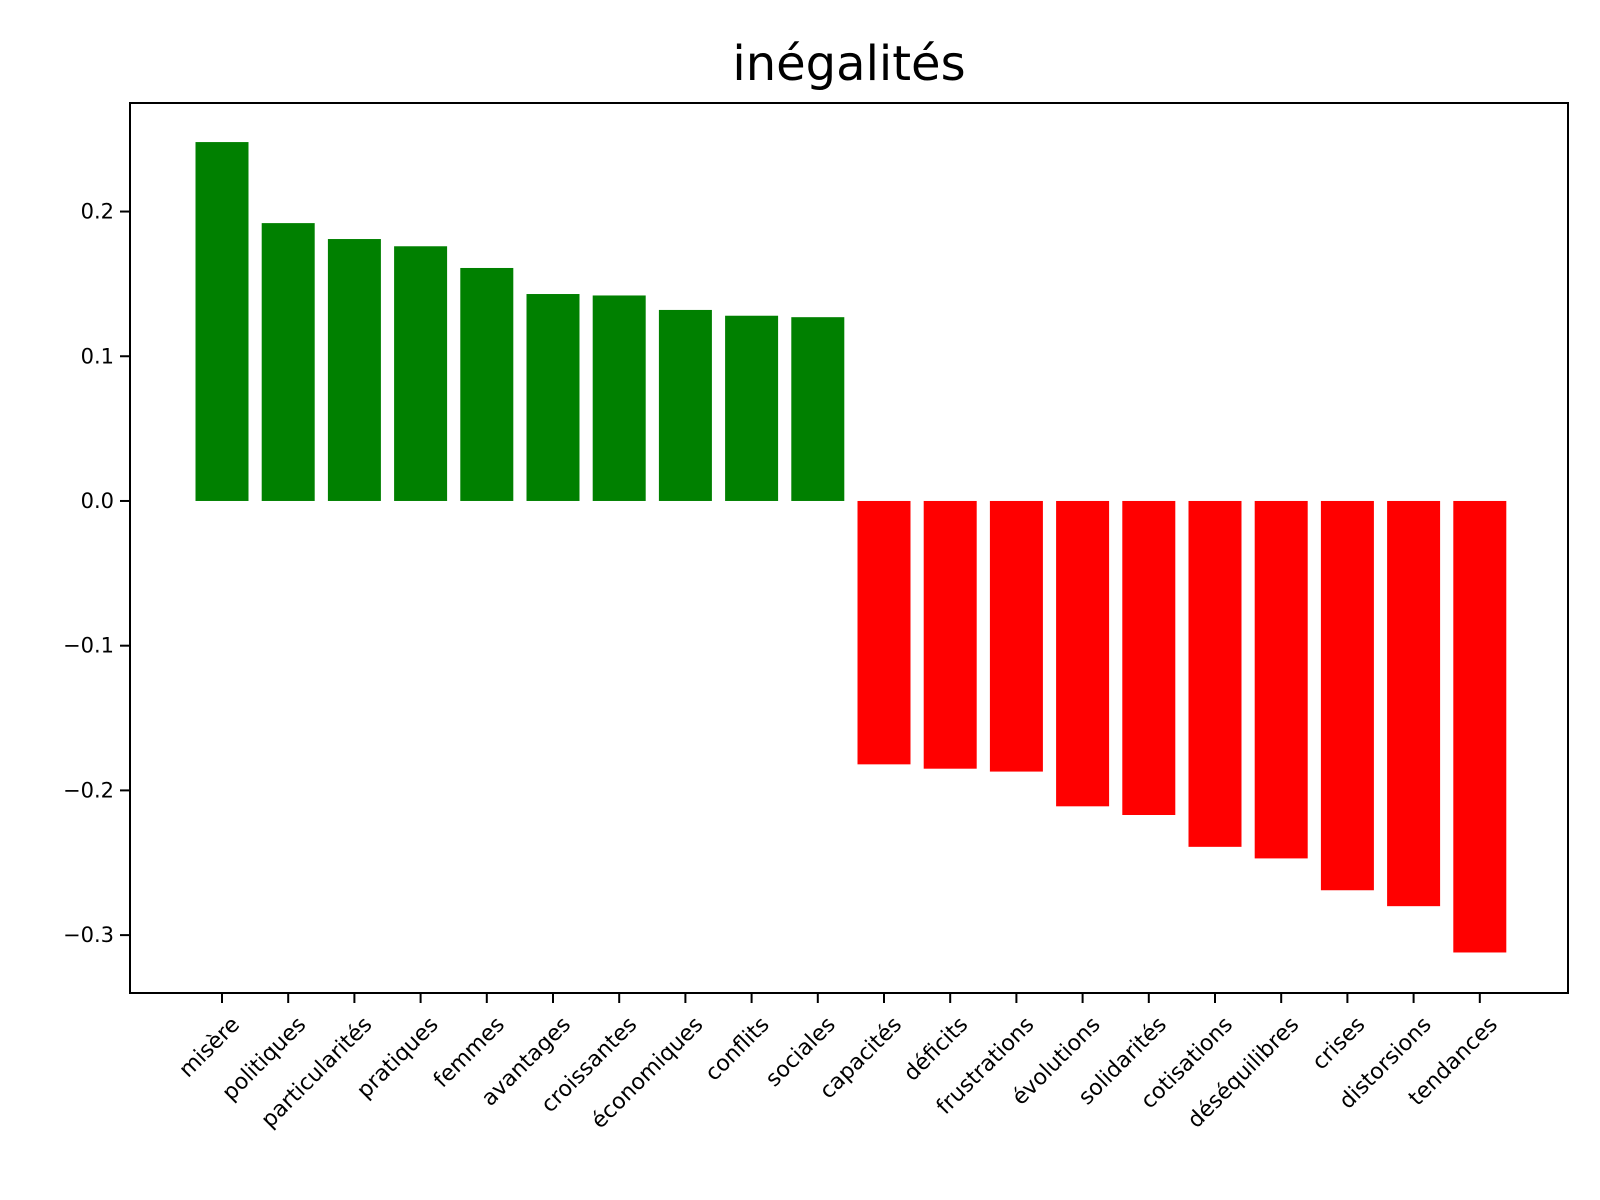 The width and height of the screenshot is (1600, 1200). What do you see at coordinates (96, 573) in the screenshot?
I see `y-axis: 0.2 0.1 0.0 −0.1 −0.2 −0.3` at bounding box center [96, 573].